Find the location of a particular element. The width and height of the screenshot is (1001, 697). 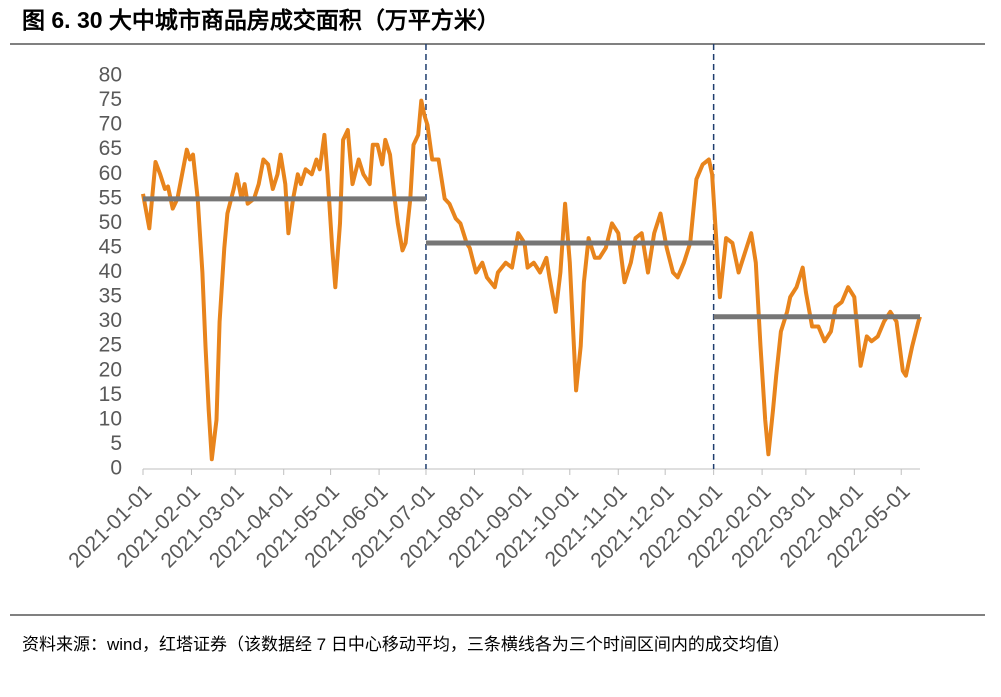

y-tick-label: 35 is located at coordinates (110, 296).